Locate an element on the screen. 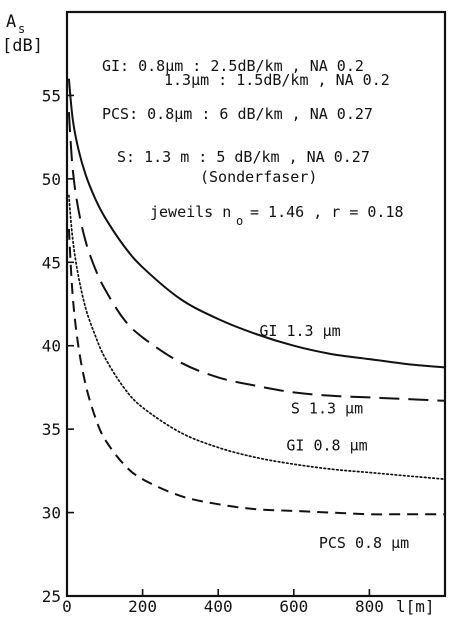 The height and width of the screenshot is (617, 452). annotation-jeweils-rest: = 1.46 , r = 0.18 is located at coordinates (327, 212).